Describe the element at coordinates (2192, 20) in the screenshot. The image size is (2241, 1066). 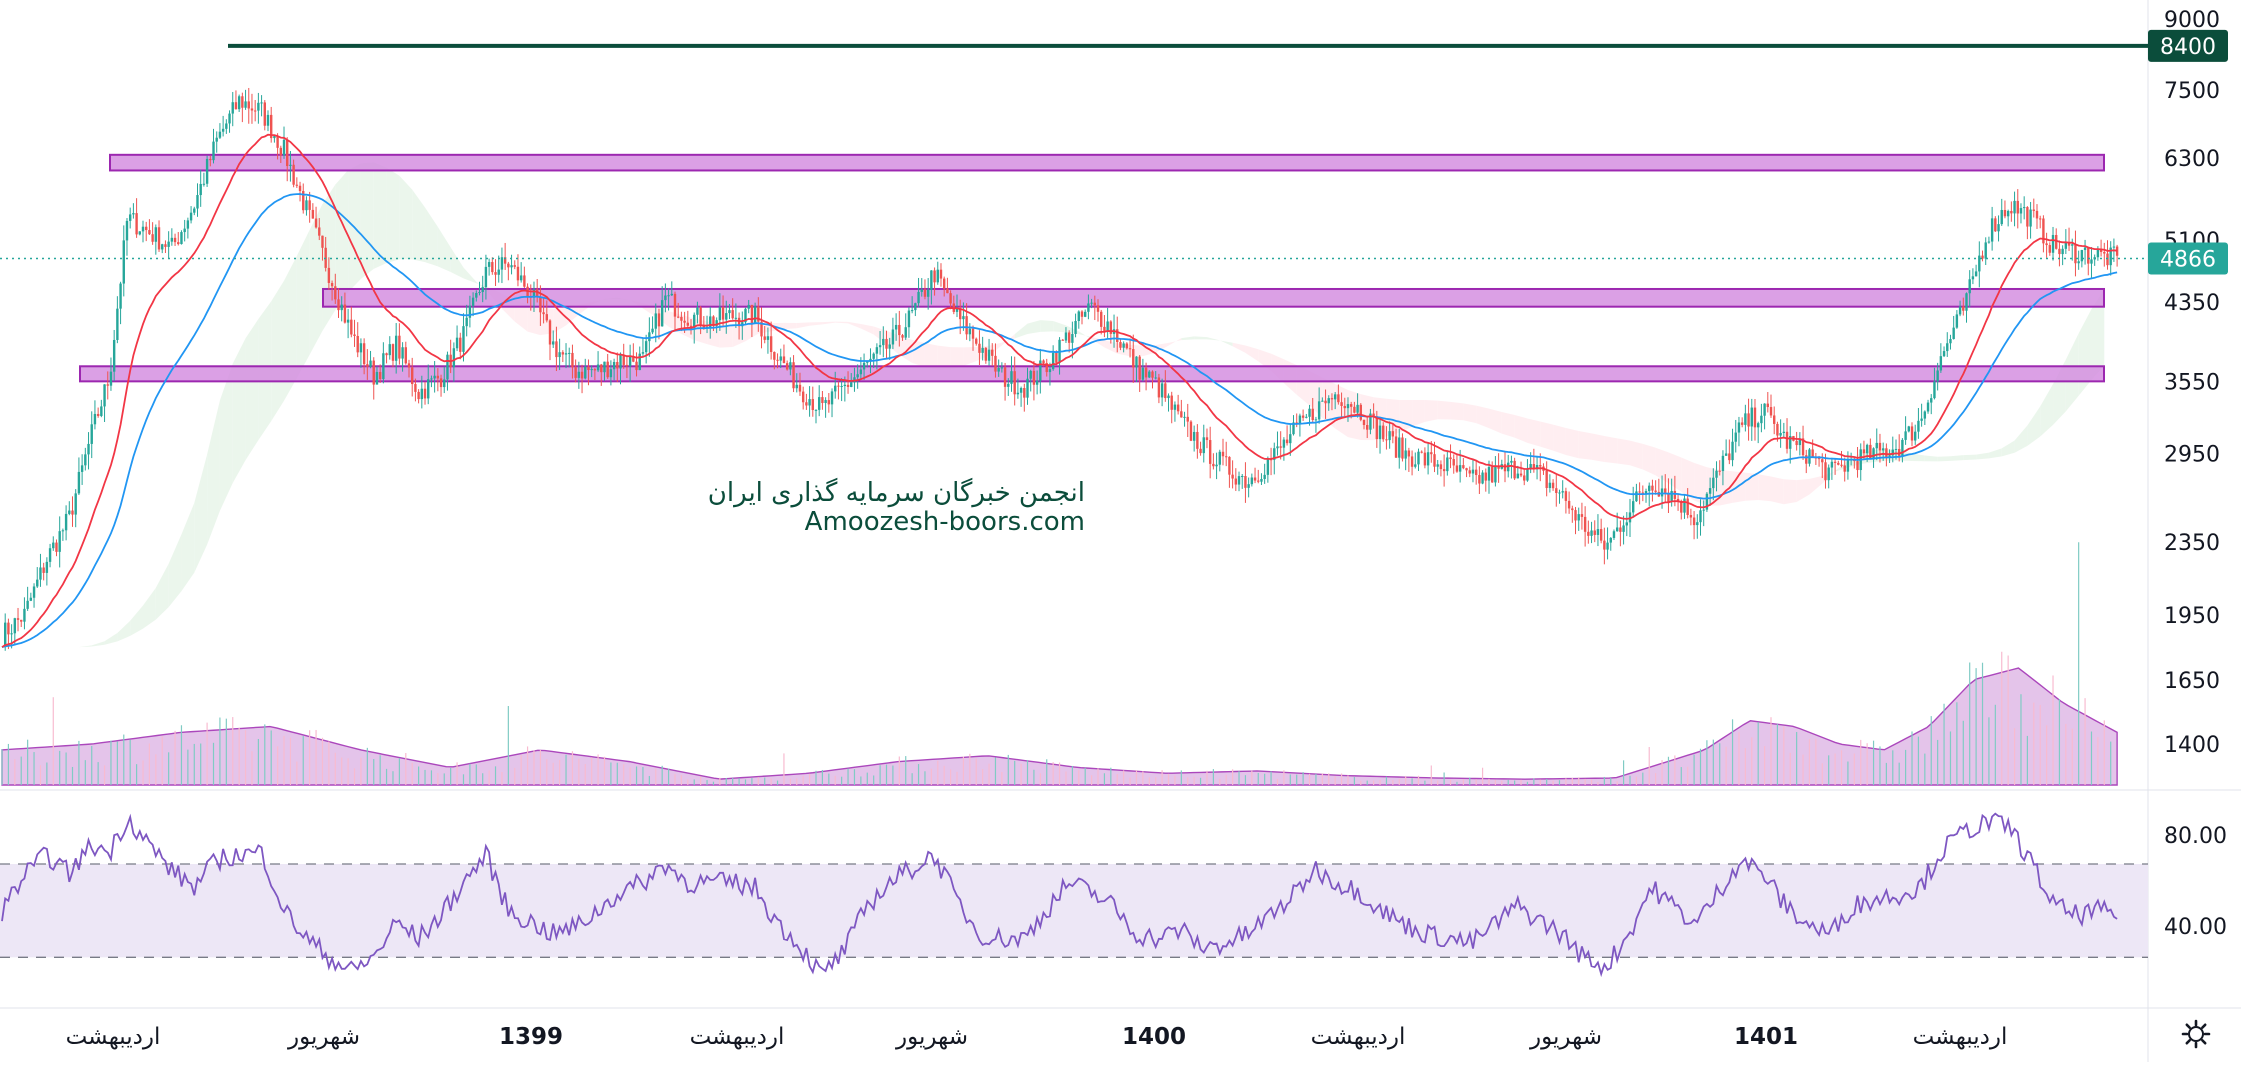
I see `price-tick-label: 9000` at that location.